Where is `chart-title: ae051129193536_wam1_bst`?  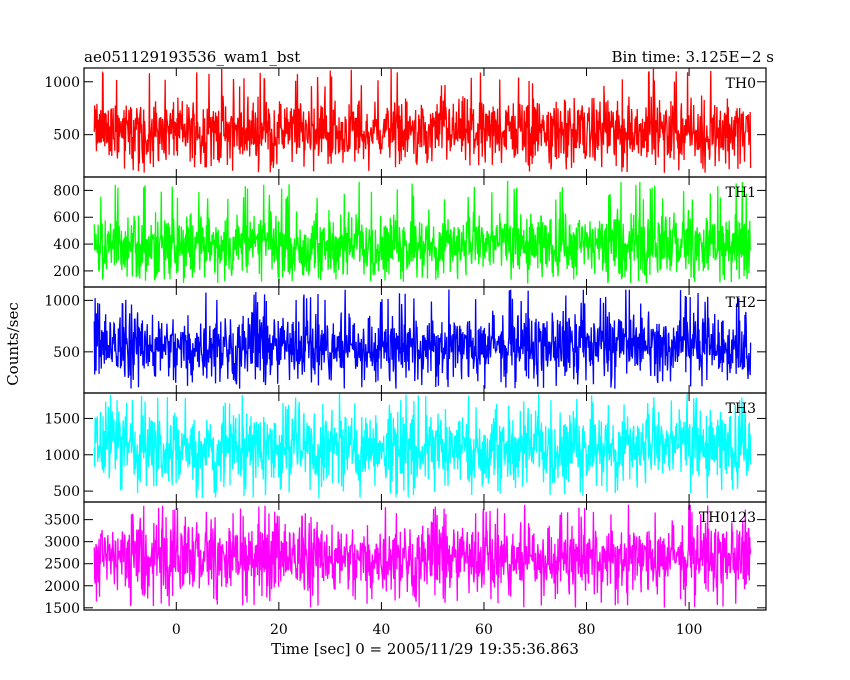
chart-title: ae051129193536_wam1_bst is located at coordinates (192, 57).